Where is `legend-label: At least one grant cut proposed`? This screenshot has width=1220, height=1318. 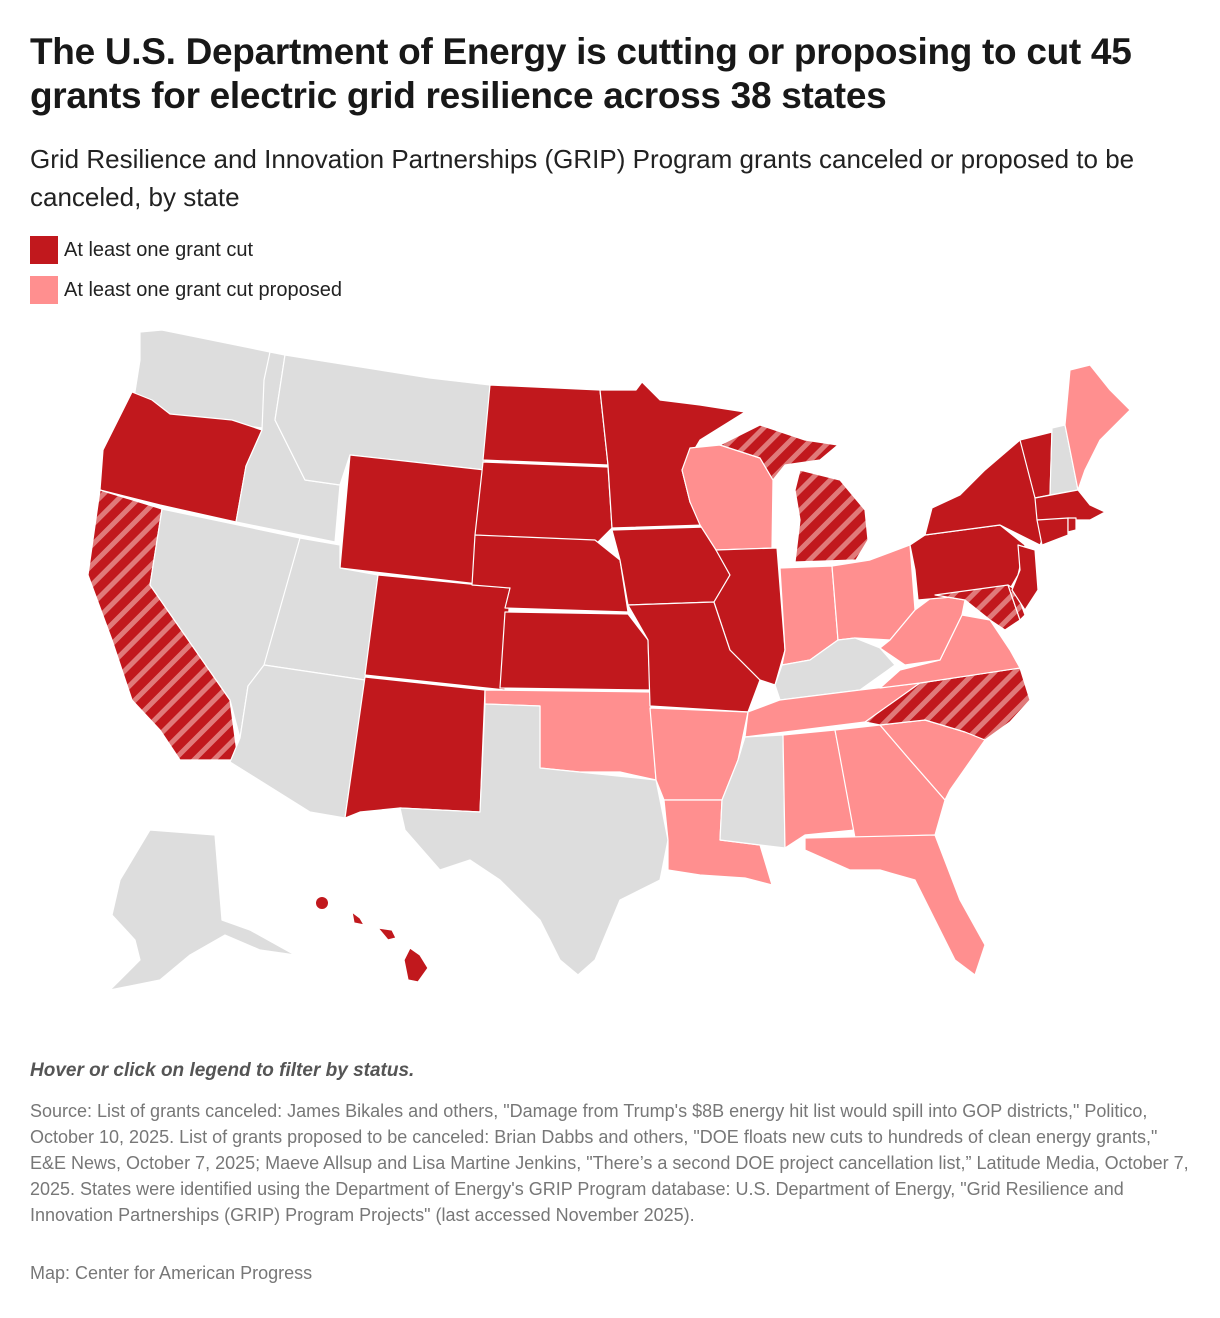 legend-label: At least one grant cut proposed is located at coordinates (203, 289).